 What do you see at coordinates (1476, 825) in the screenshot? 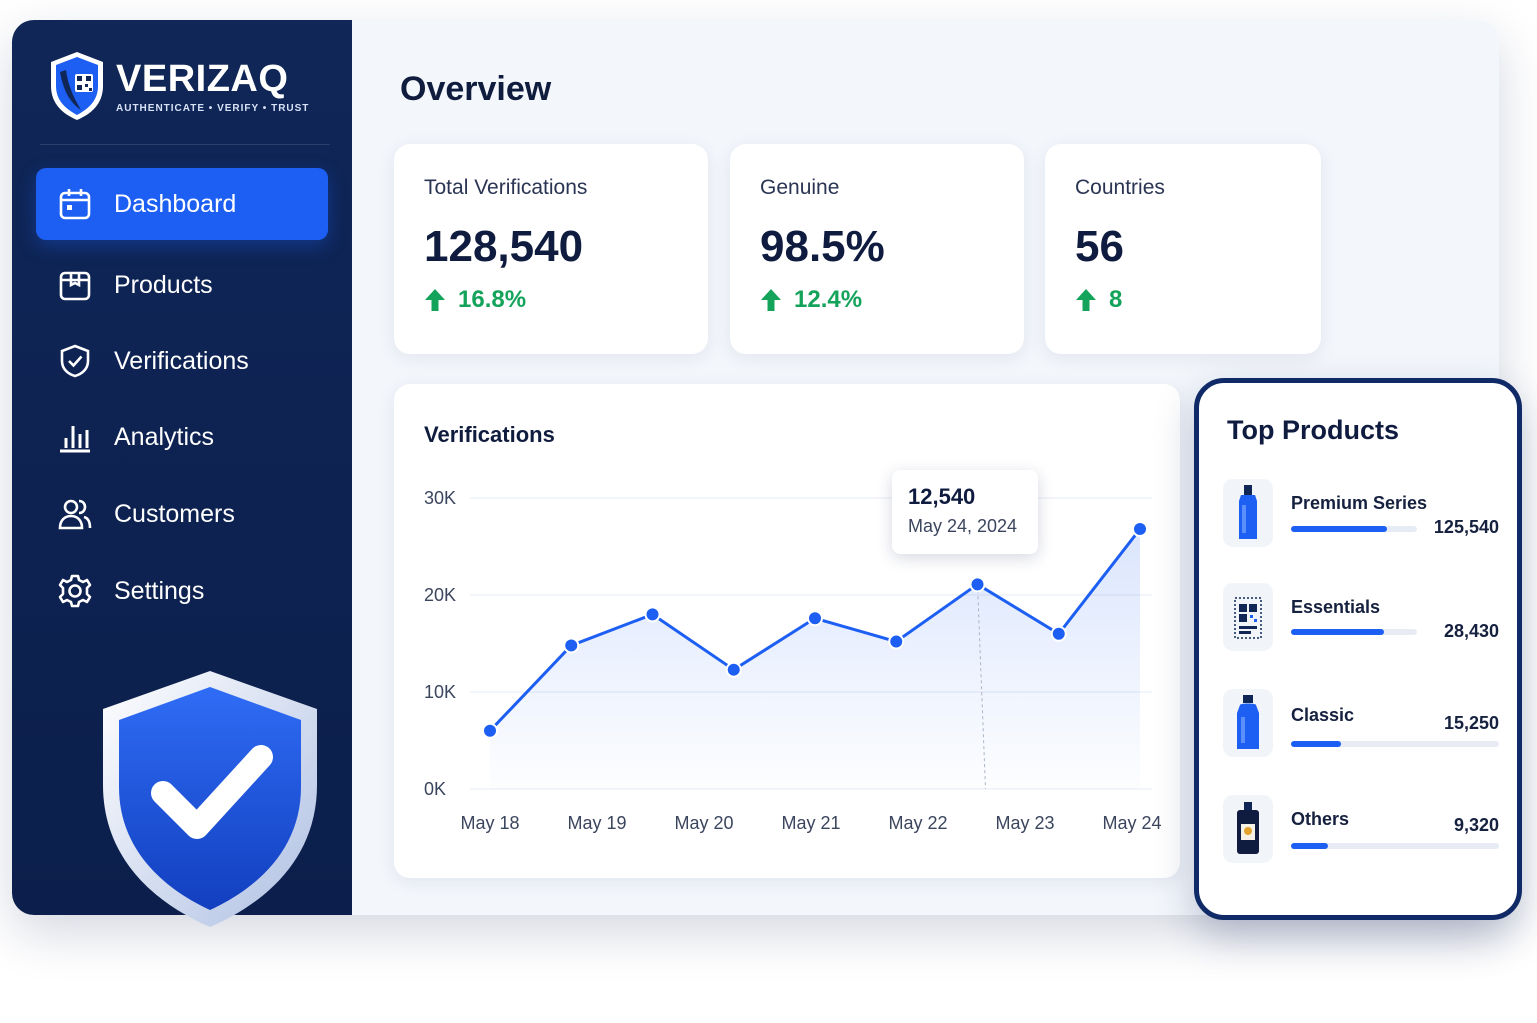
I see `product-value: 9,320` at bounding box center [1476, 825].